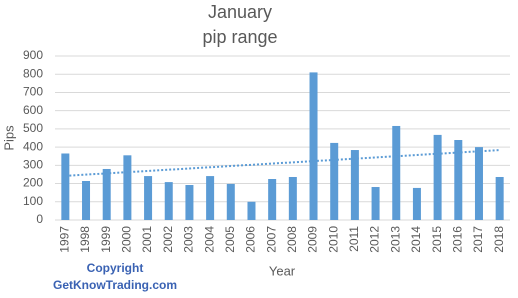 This screenshot has width=518, height=298. What do you see at coordinates (33, 92) in the screenshot?
I see `y-tick-label: 700` at bounding box center [33, 92].